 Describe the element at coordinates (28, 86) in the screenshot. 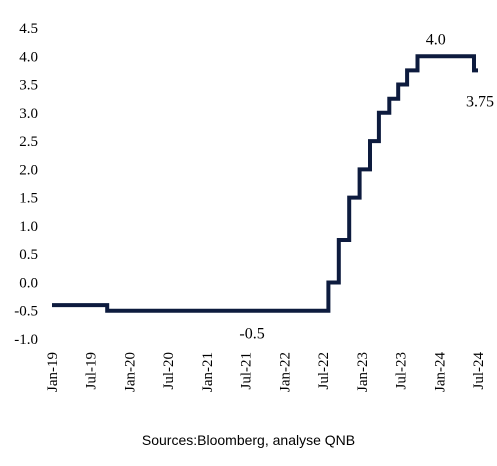

I see `y-tick-label: 3.5` at that location.